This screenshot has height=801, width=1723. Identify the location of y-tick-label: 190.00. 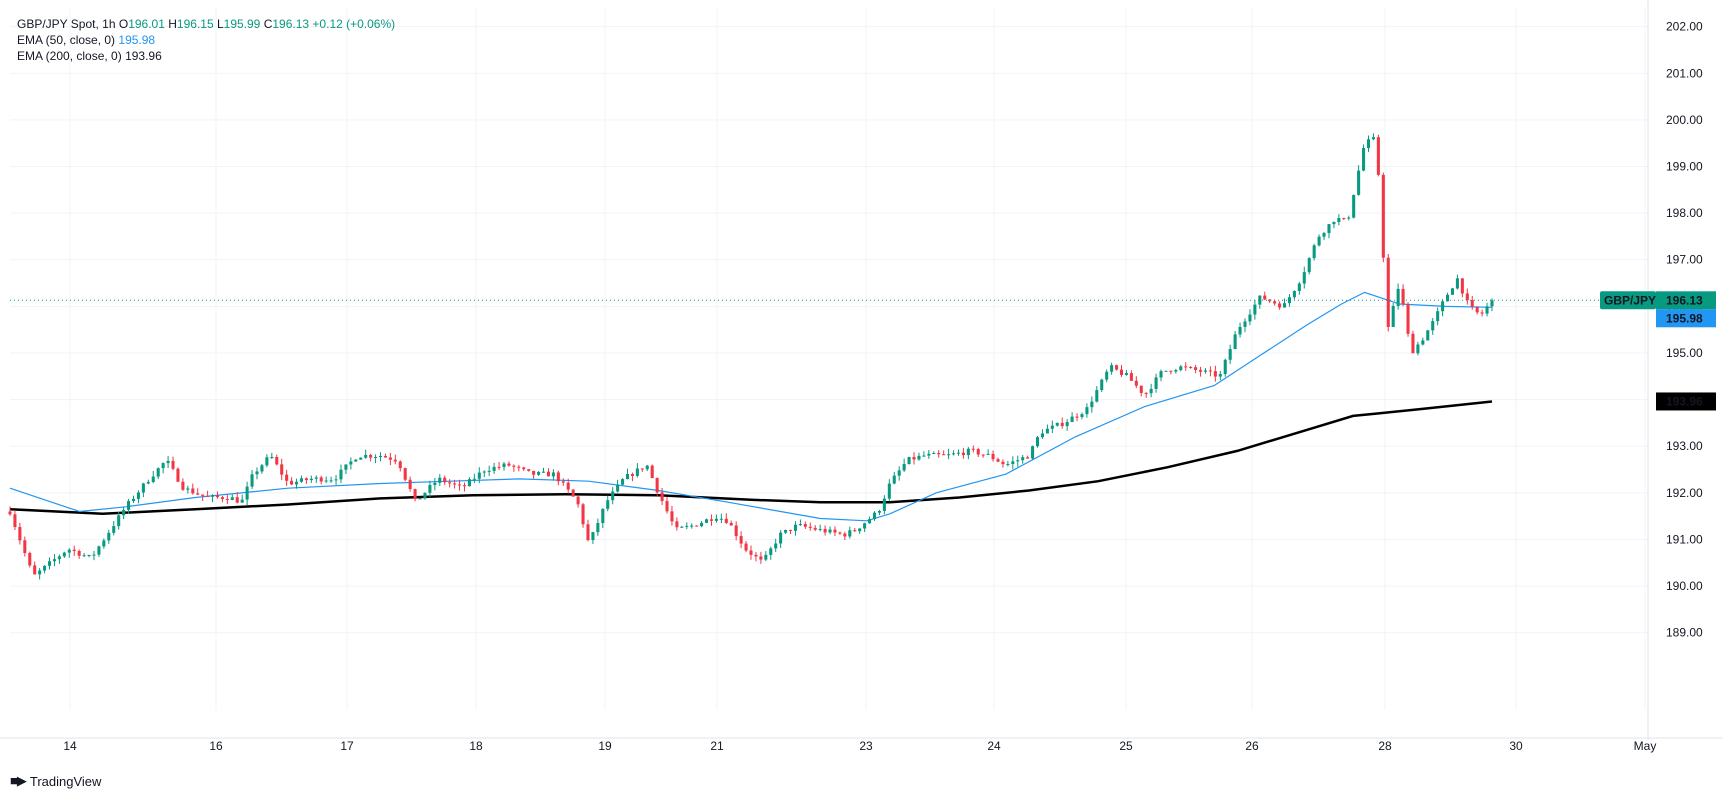
(1684, 586).